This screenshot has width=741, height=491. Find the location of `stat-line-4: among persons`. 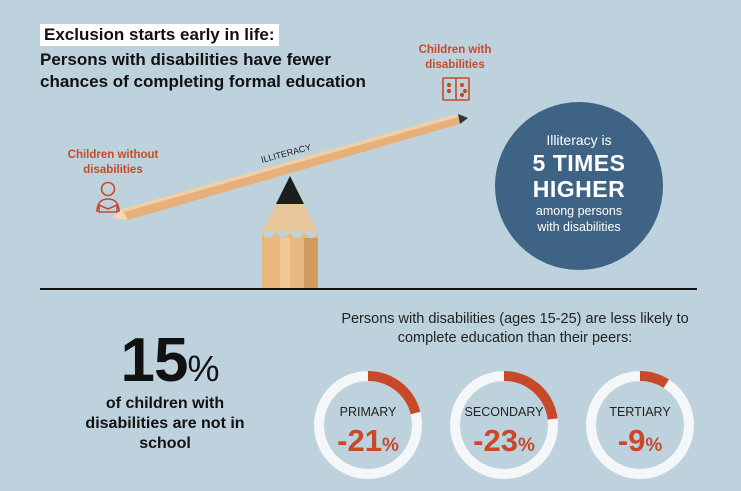

stat-line-4: among persons is located at coordinates (579, 211).